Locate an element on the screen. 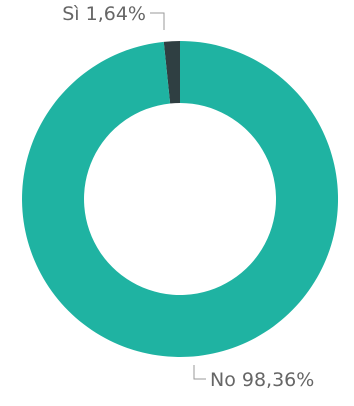 The image size is (354, 406). donut-slice-s is located at coordinates (171, 72).